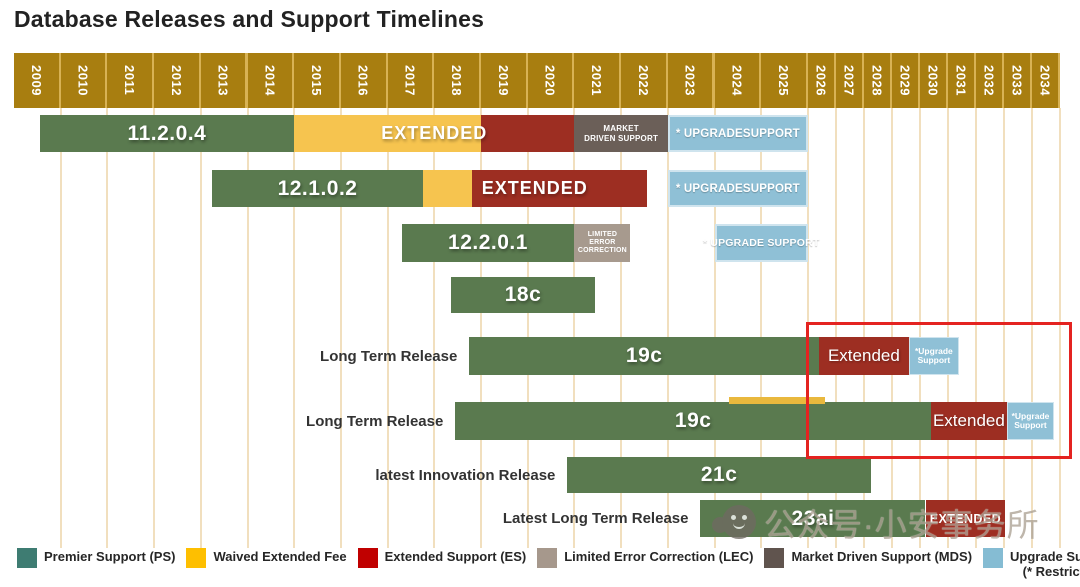 This screenshot has width=1080, height=587. I want to click on segment-premier: 18c, so click(523, 295).